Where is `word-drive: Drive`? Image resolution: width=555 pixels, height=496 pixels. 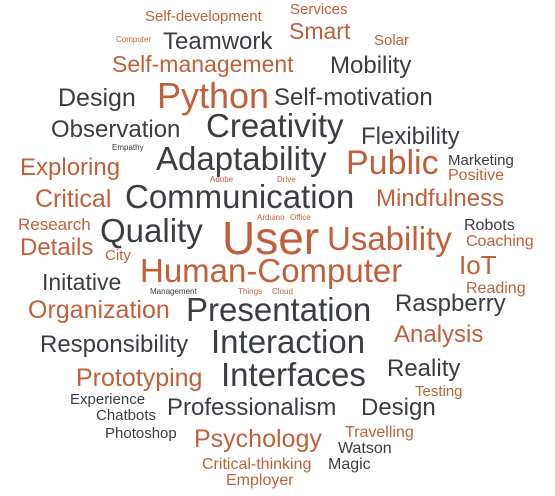 word-drive: Drive is located at coordinates (286, 179).